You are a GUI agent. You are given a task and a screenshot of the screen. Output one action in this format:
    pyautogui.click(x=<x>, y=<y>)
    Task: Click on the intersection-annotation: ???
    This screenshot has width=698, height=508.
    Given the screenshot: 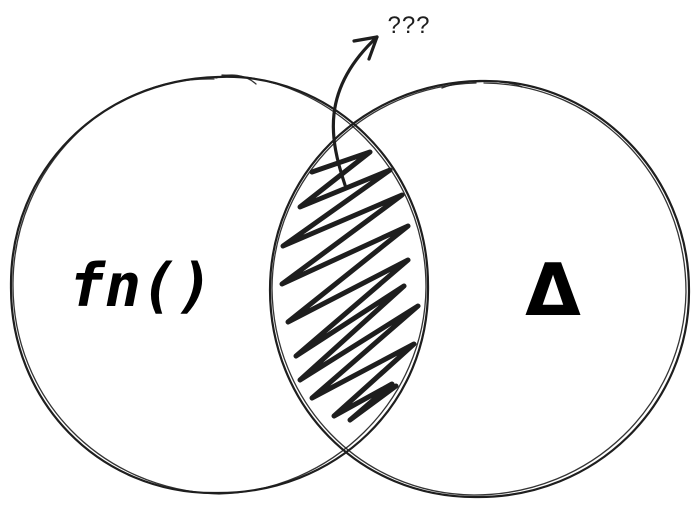 What is the action you would take?
    pyautogui.click(x=408, y=25)
    